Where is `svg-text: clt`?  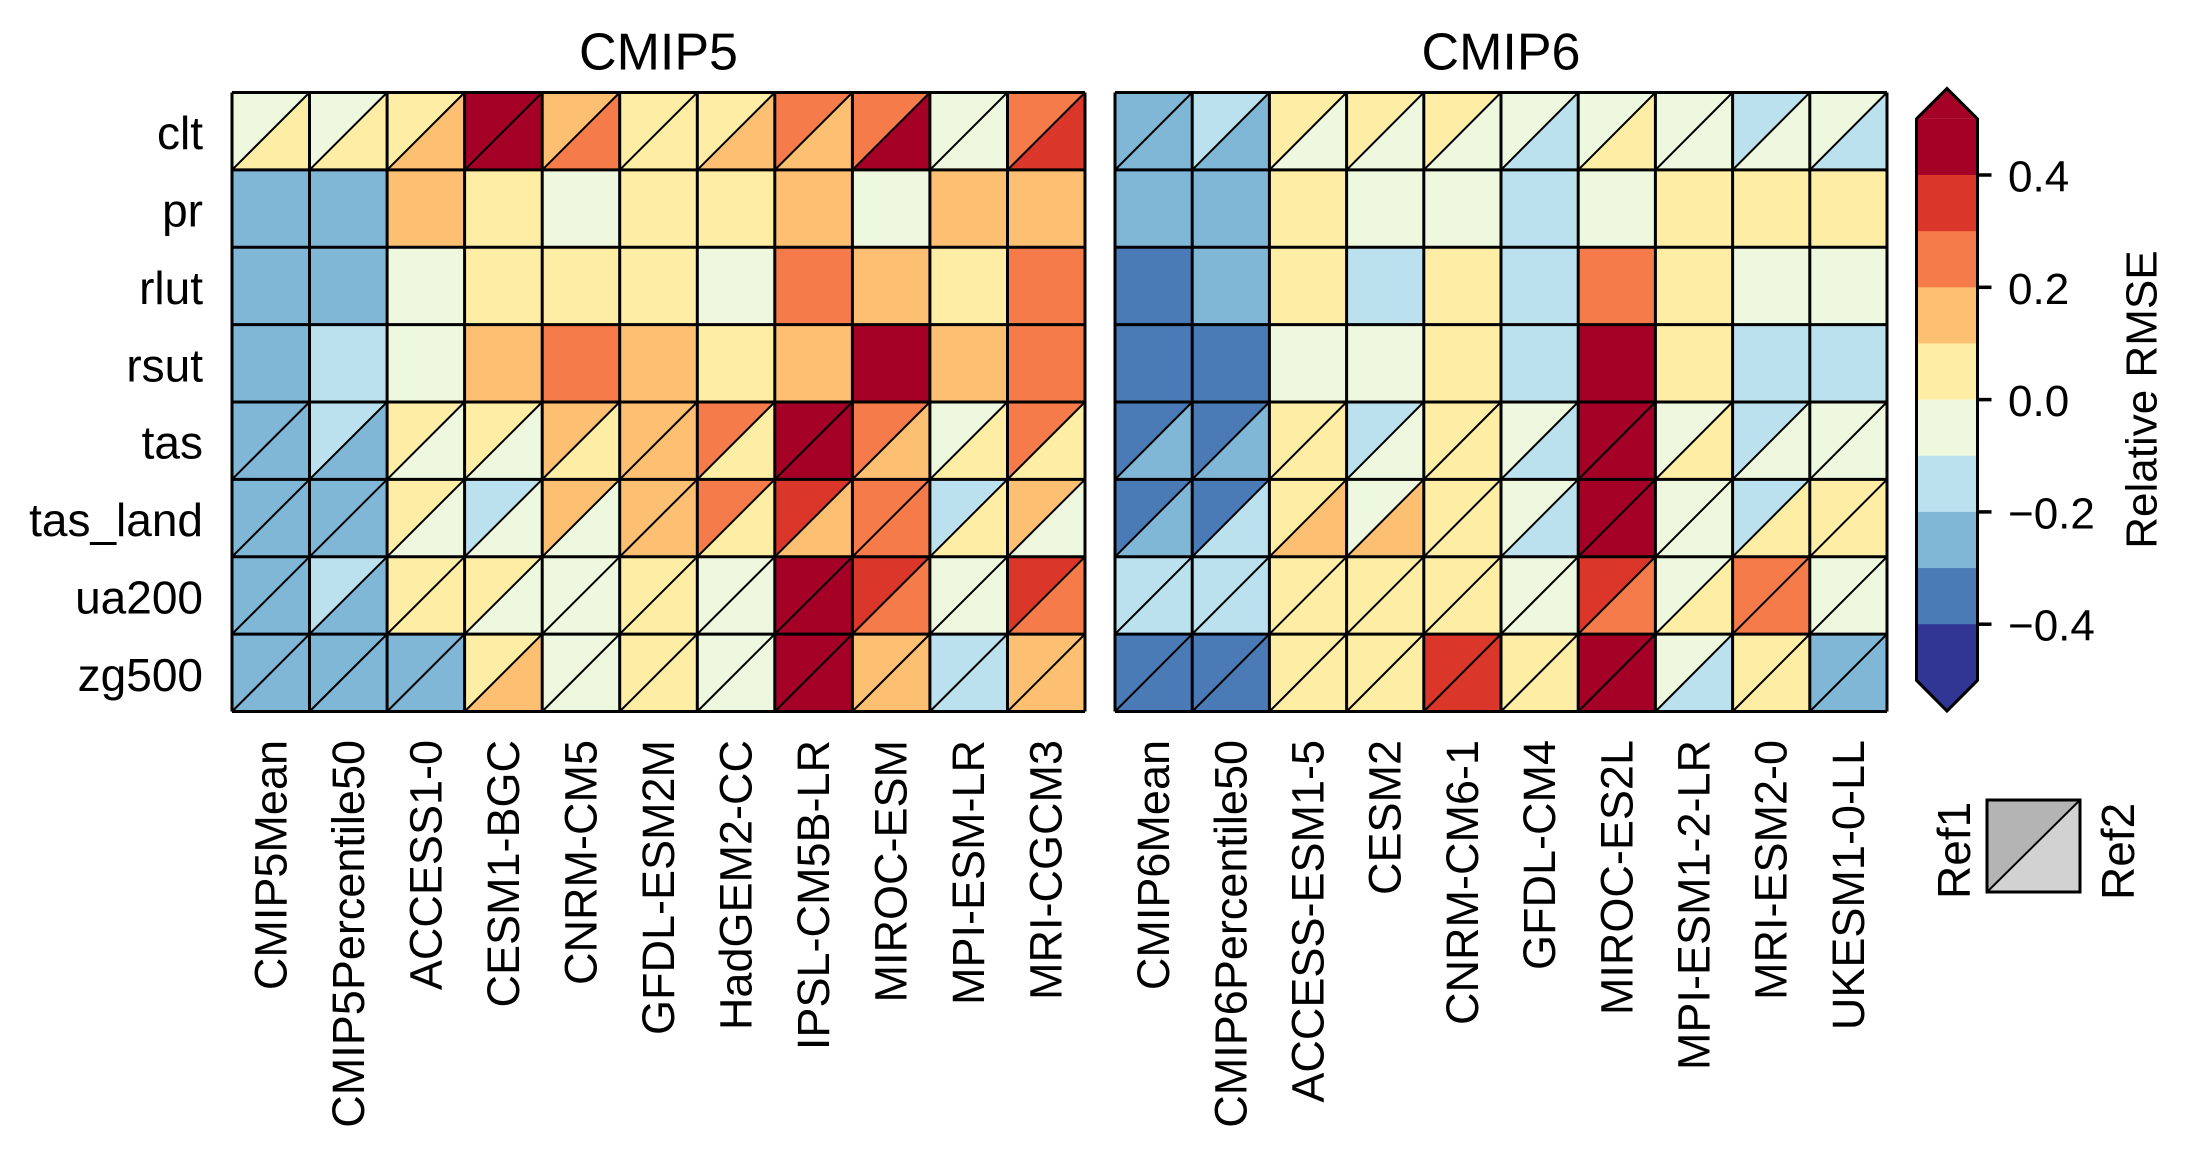
svg-text: clt is located at coordinates (180, 133).